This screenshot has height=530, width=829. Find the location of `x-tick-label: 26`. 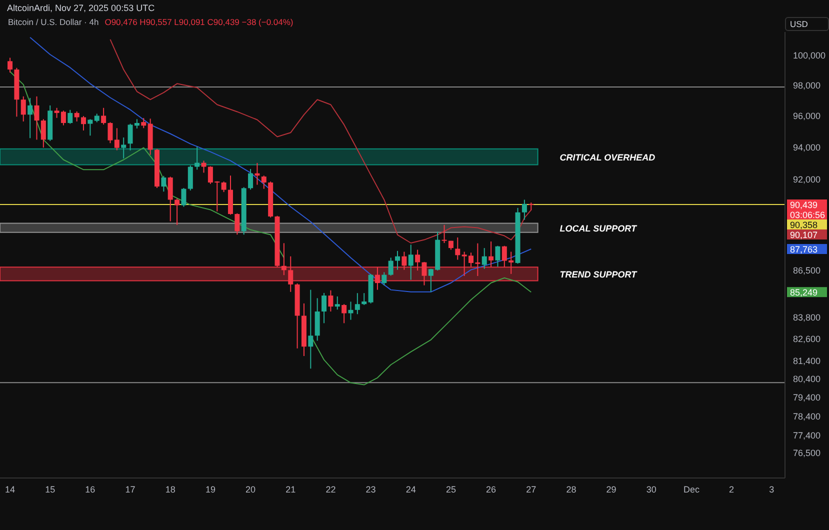

x-tick-label: 26 is located at coordinates (491, 489).